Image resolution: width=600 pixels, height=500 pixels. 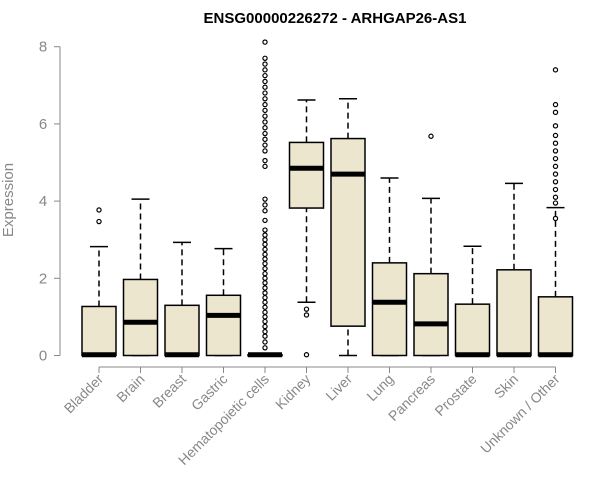 What do you see at coordinates (8, 200) in the screenshot?
I see `y-axis-label: Expression` at bounding box center [8, 200].